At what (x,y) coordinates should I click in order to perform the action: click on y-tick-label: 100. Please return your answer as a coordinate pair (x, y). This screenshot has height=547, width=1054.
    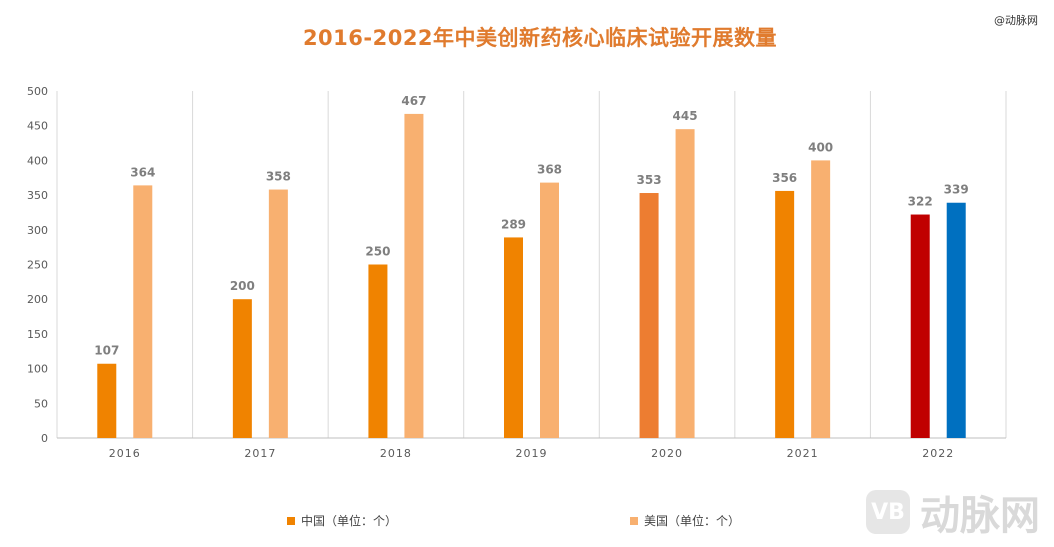
    Looking at the image, I should click on (37, 369).